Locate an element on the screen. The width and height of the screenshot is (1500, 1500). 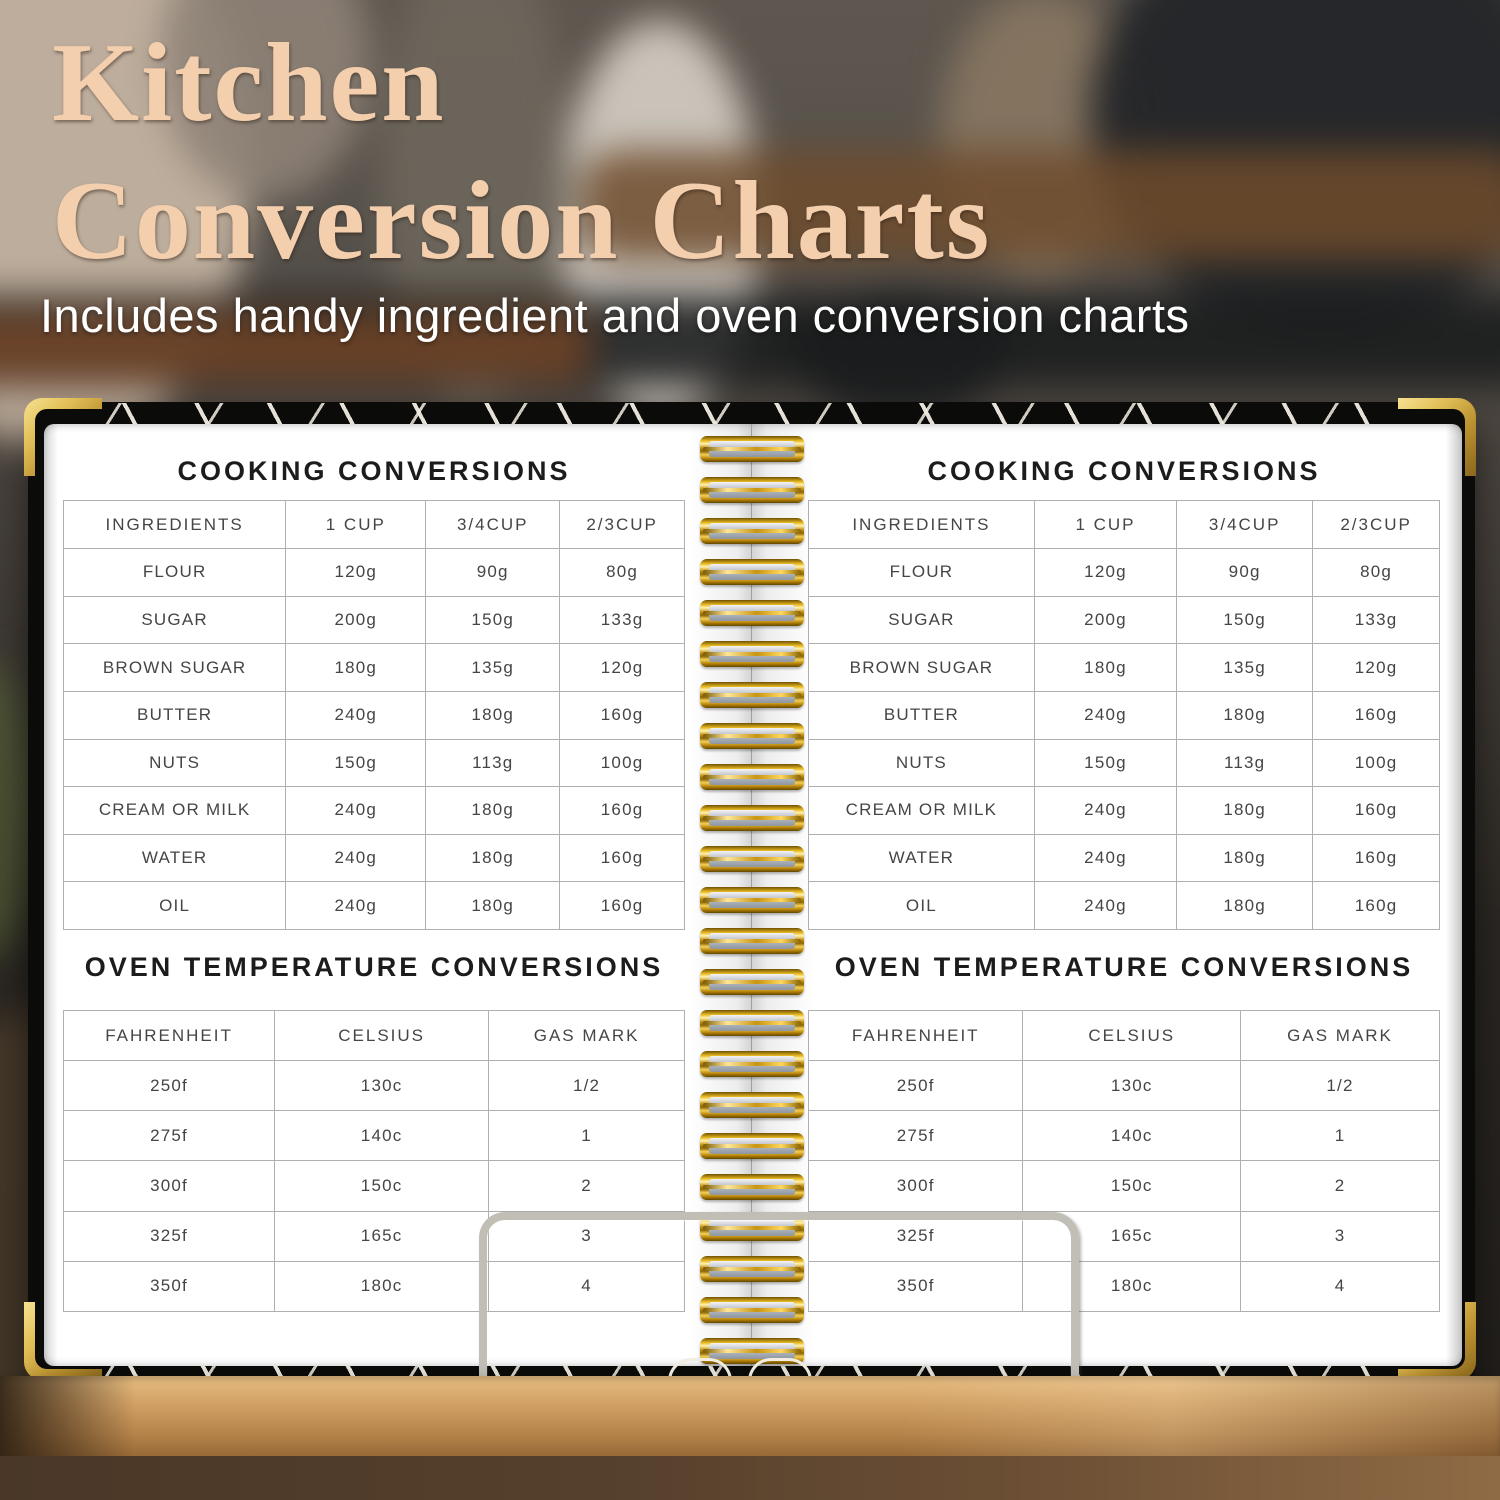
header-row: FAHRENHEIT CELSIUS GAS MARK is located at coordinates (373, 1035).